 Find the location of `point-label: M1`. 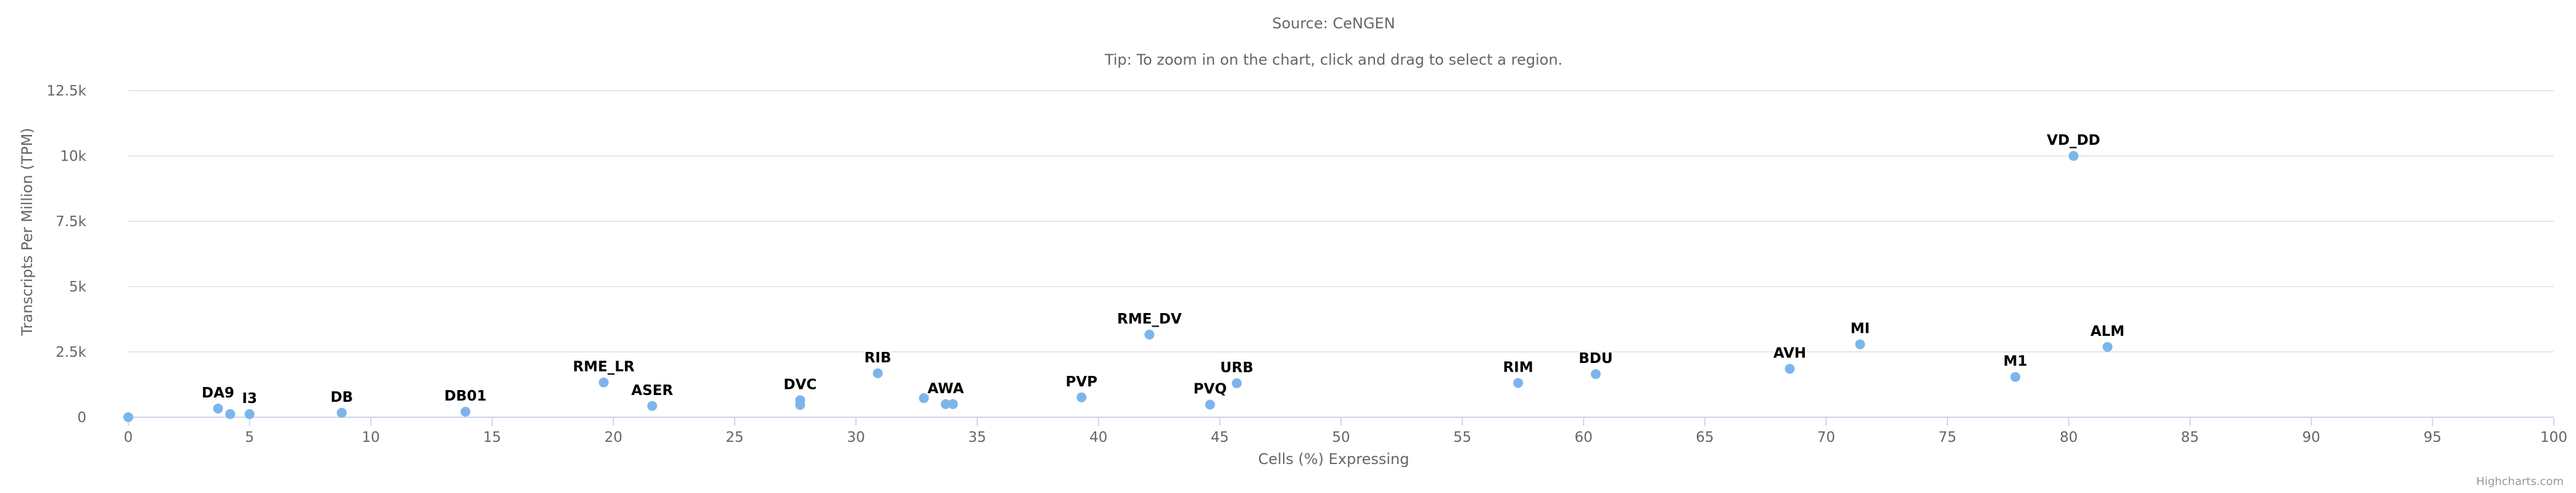

point-label: M1 is located at coordinates (2016, 362).